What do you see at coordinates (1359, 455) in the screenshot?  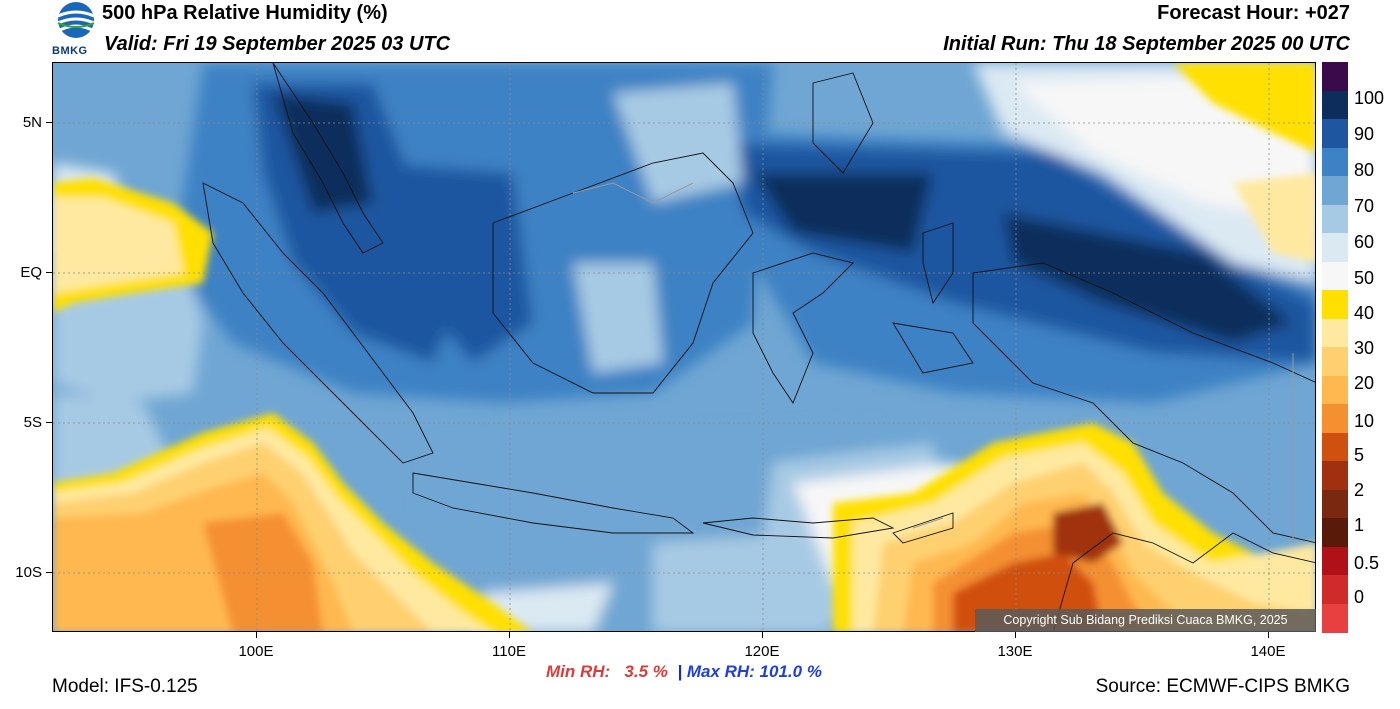 I see `colorbar-label: 5` at bounding box center [1359, 455].